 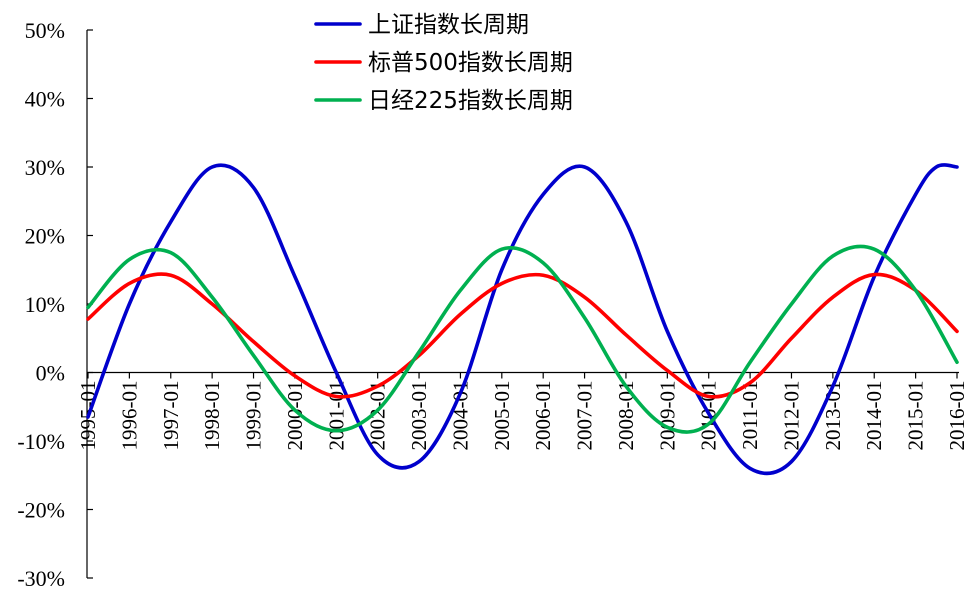 What do you see at coordinates (502, 416) in the screenshot?
I see `x-tick-label: 2005-01` at bounding box center [502, 416].